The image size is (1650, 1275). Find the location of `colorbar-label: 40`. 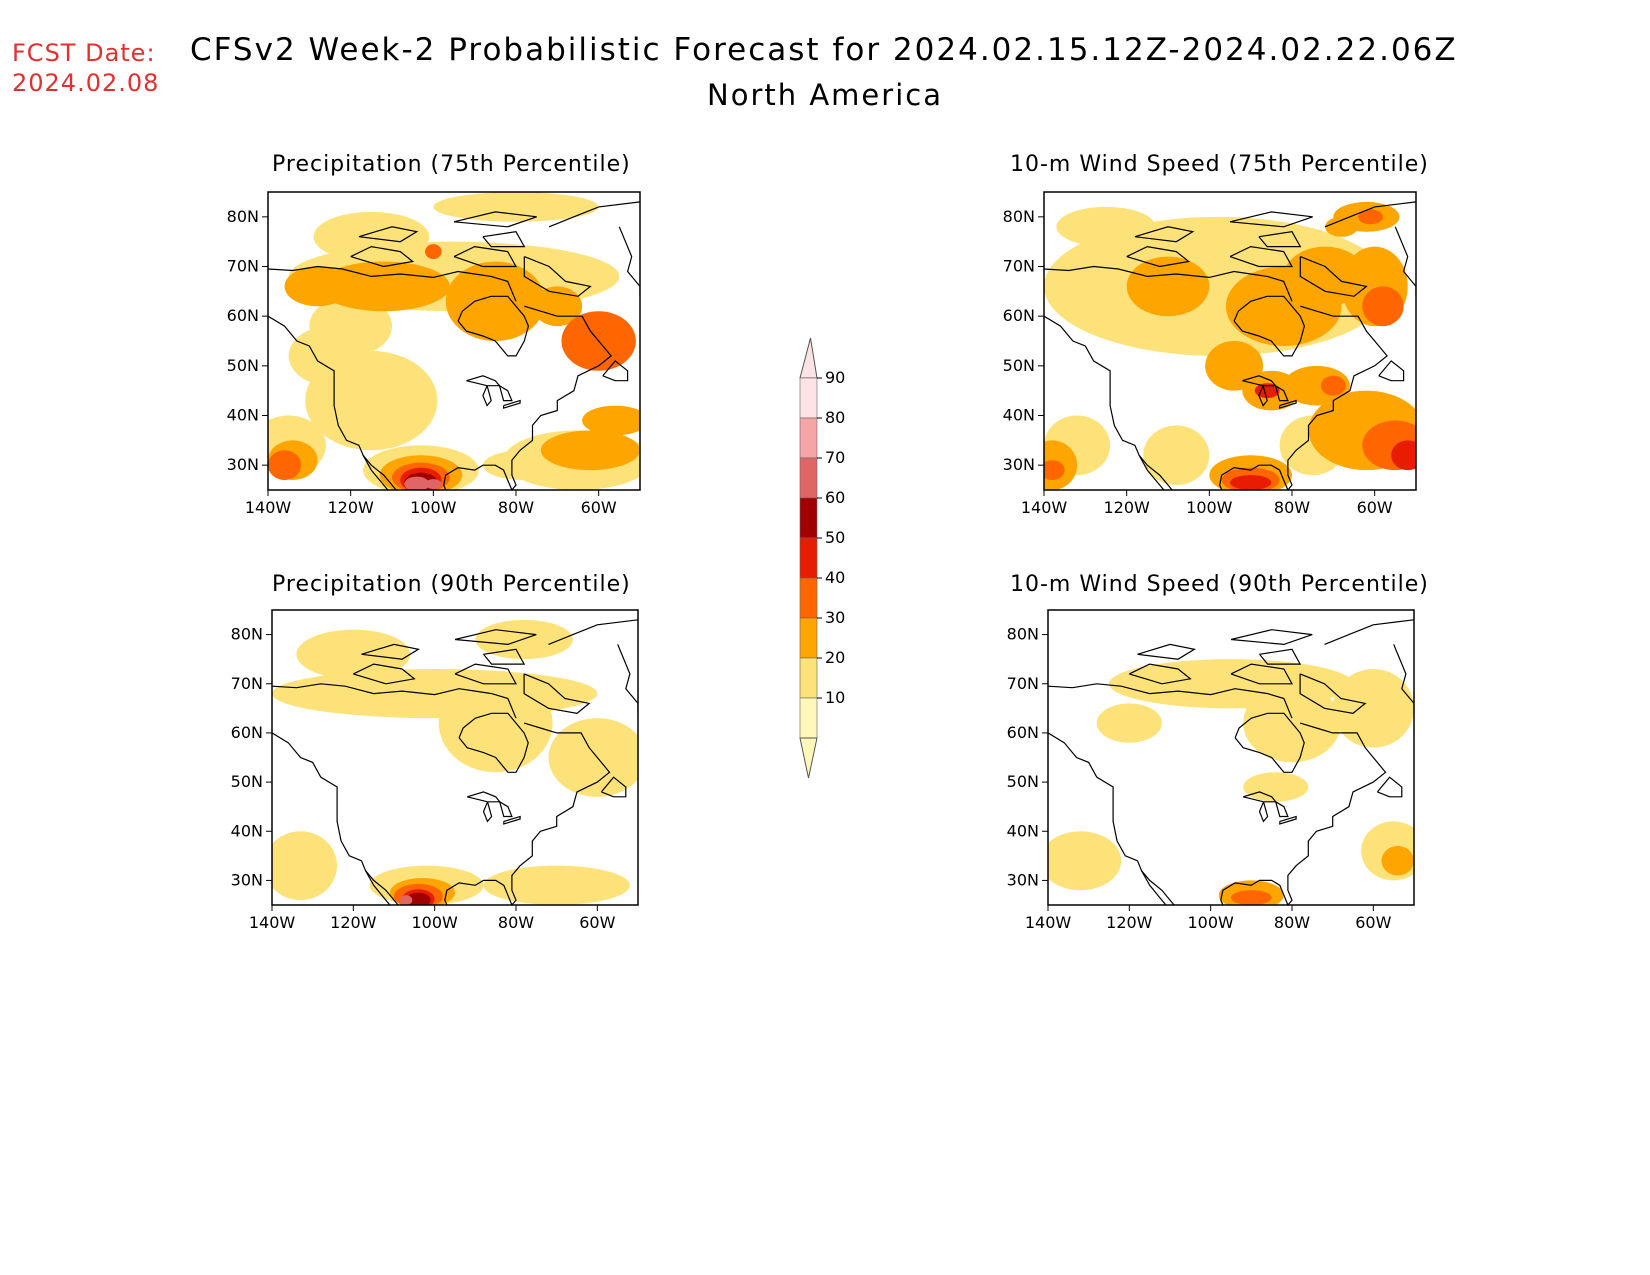

colorbar-label: 40 is located at coordinates (835, 577).